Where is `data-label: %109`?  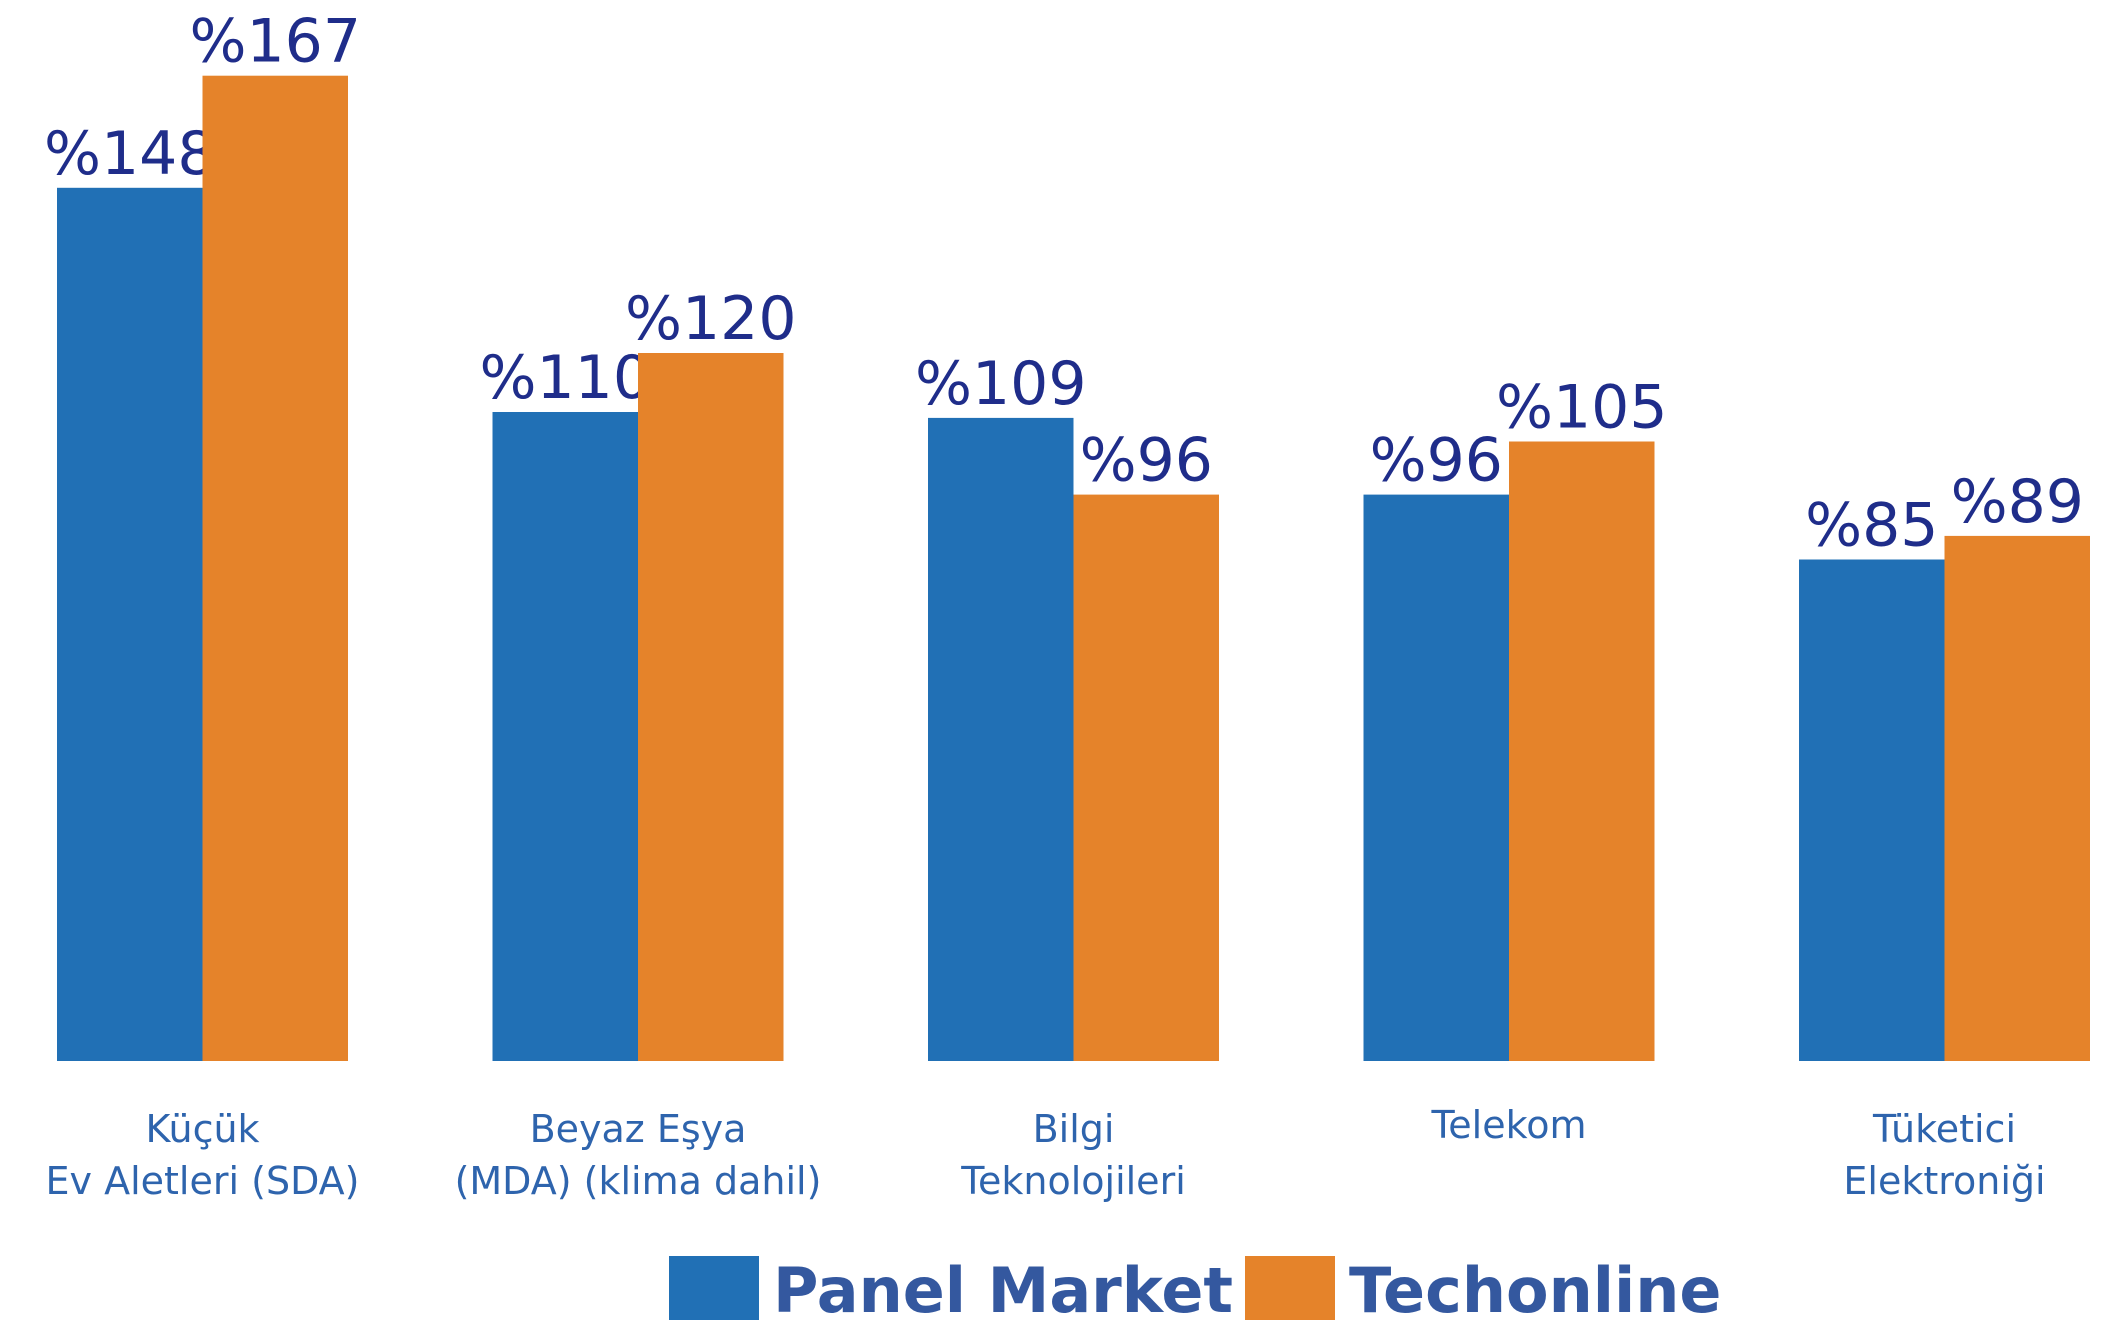 data-label: %109 is located at coordinates (1001, 384).